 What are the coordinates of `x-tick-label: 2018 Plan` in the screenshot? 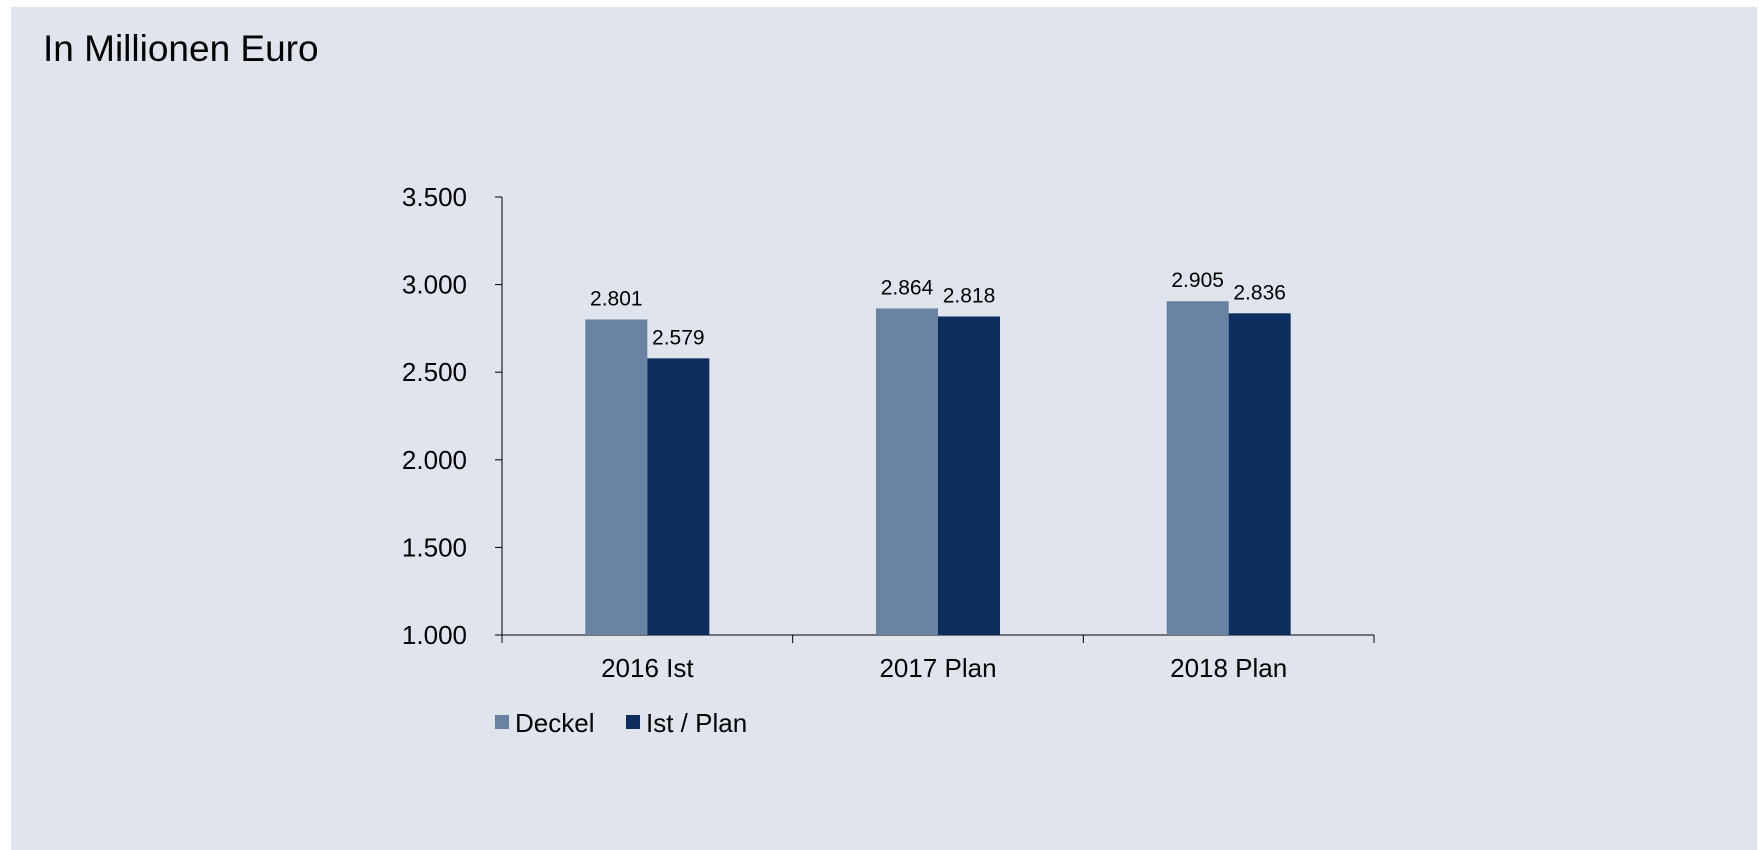 It's located at (1228, 668).